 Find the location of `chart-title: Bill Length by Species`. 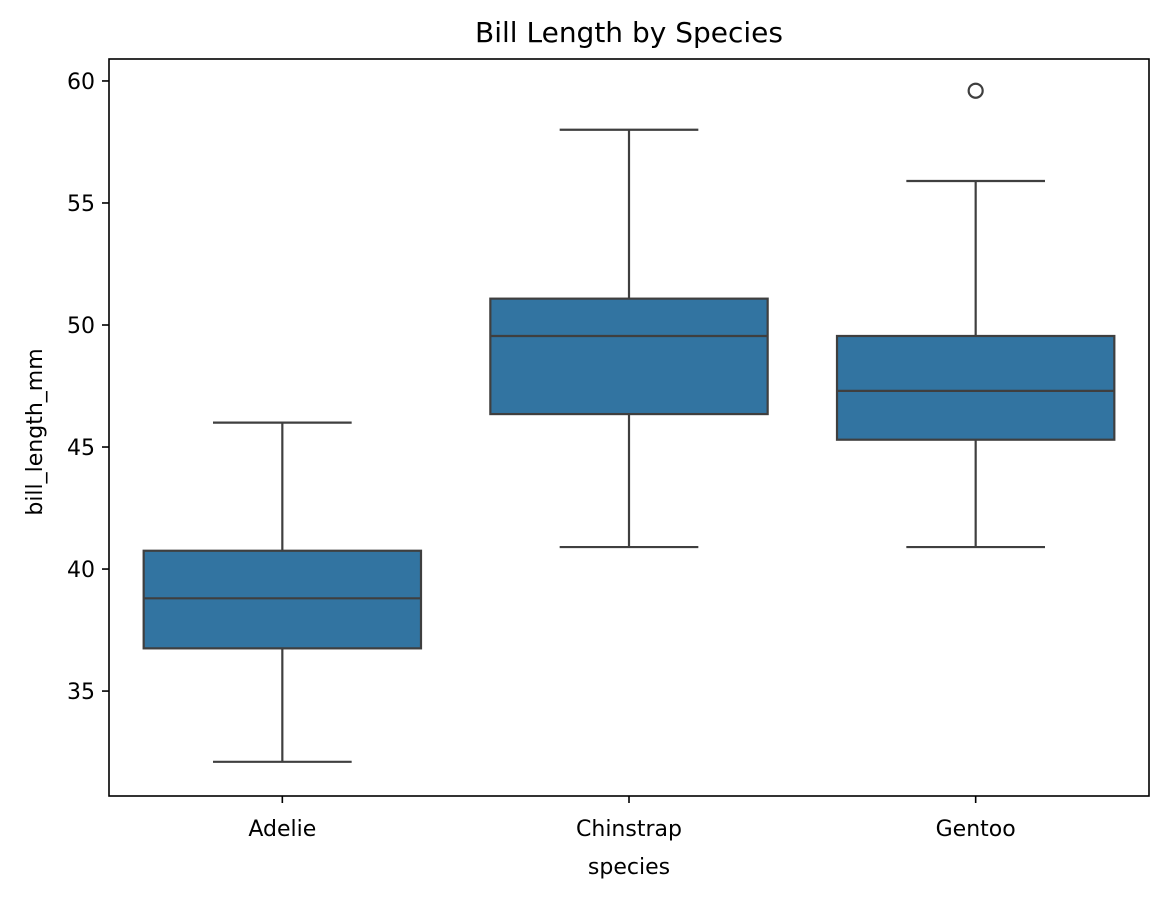

chart-title: Bill Length by Species is located at coordinates (629, 32).